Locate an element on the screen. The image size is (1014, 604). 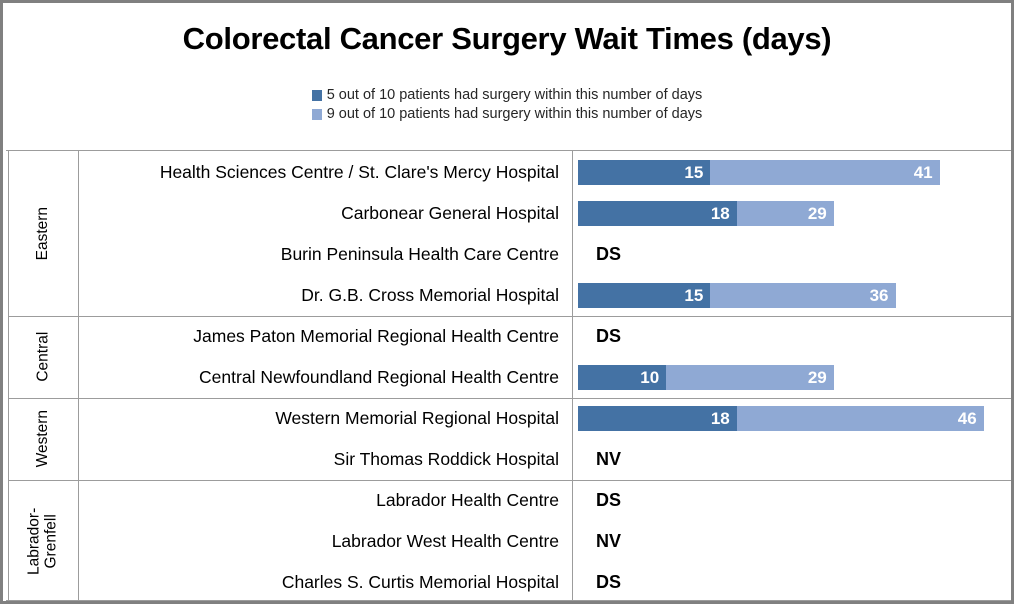
table-row: Carbonear General Hospital 18 29 is located at coordinates (545, 213).